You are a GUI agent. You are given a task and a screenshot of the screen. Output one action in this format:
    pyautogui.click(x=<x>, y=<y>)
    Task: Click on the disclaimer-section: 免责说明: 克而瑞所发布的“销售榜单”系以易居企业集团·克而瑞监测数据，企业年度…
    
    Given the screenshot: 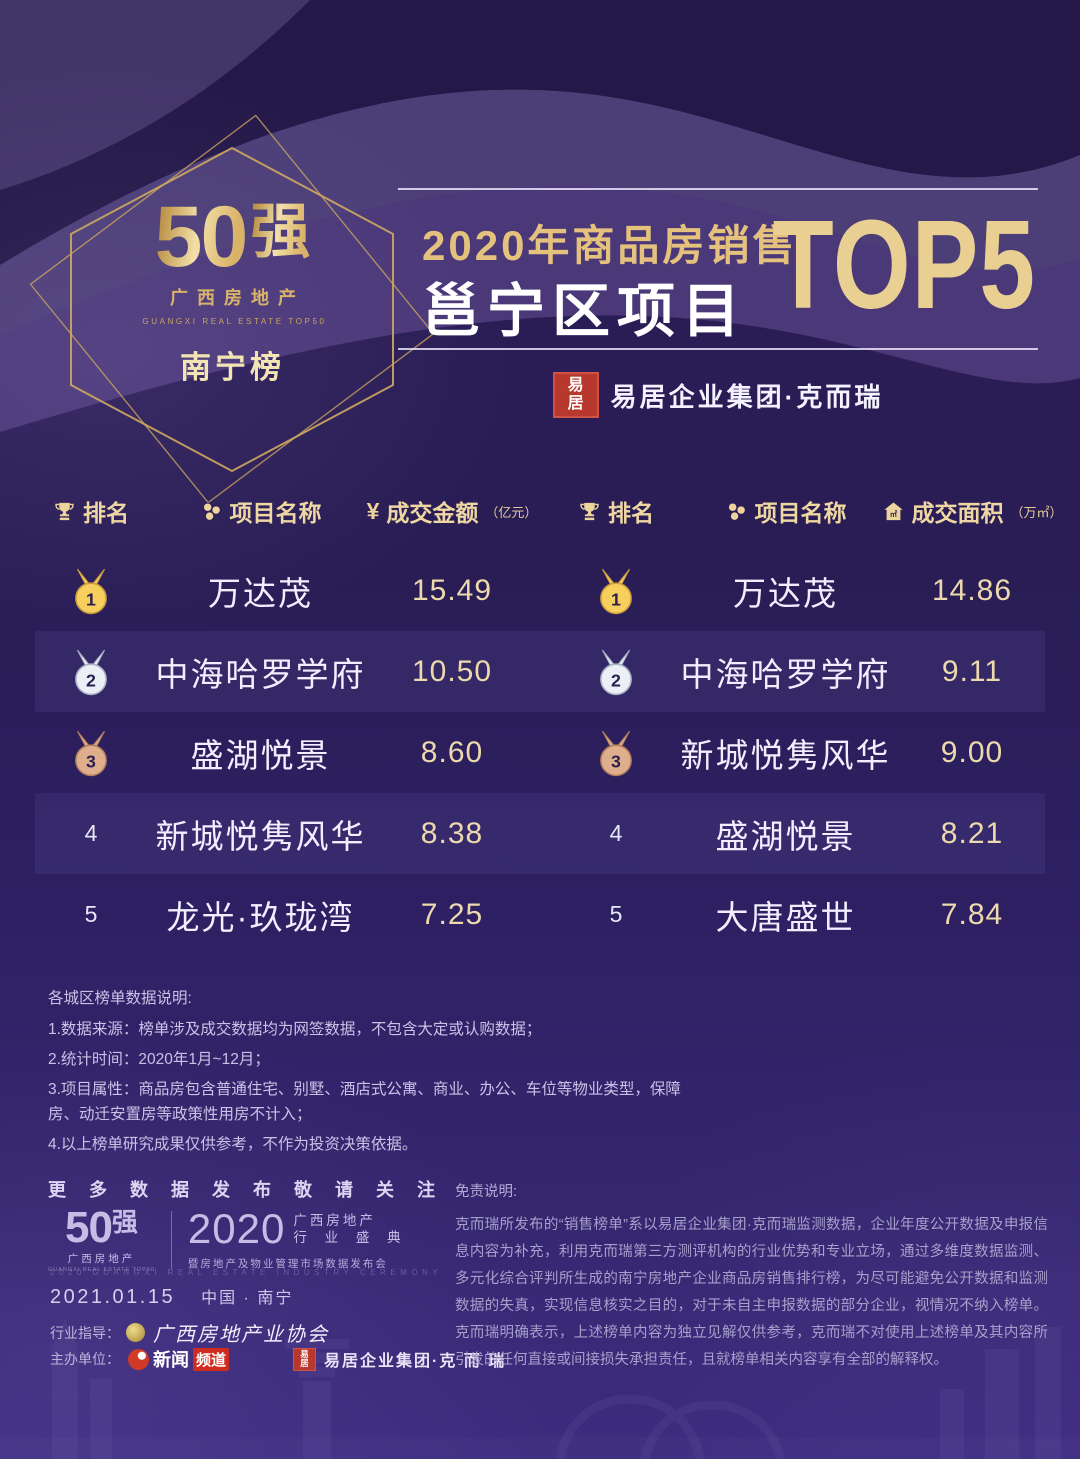 What is the action you would take?
    pyautogui.click(x=751, y=1277)
    